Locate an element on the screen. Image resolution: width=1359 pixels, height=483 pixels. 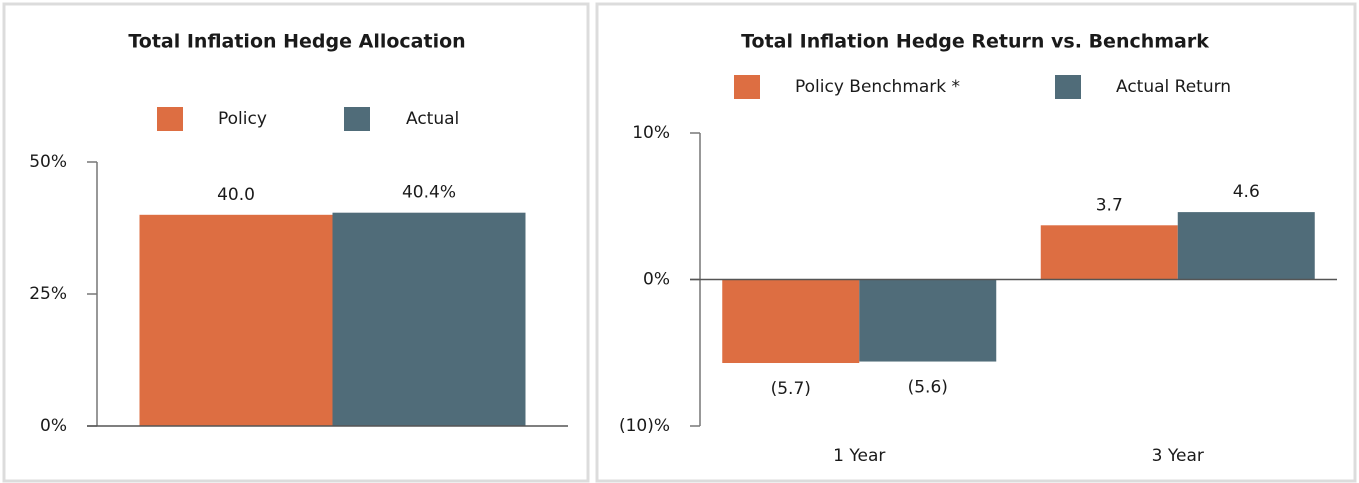
data-label: (5.7) is located at coordinates (791, 389).